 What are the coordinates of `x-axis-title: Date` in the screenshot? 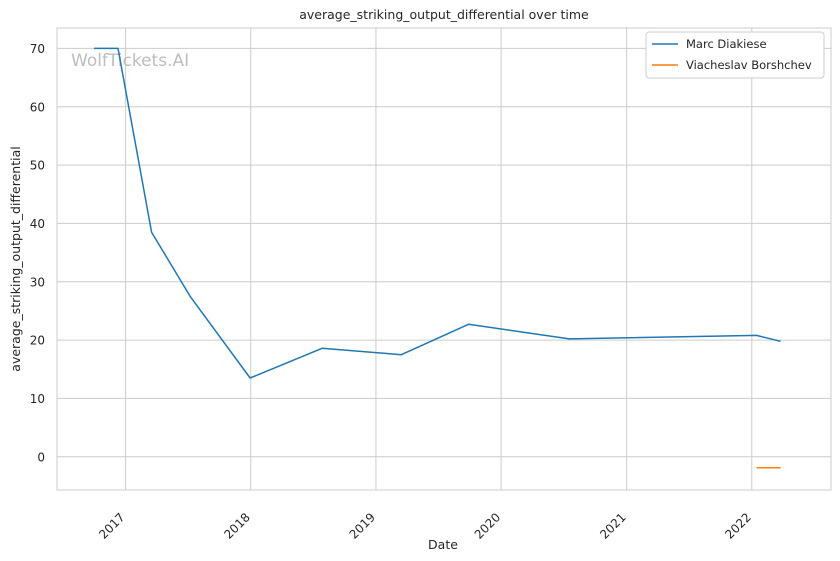 It's located at (443, 544).